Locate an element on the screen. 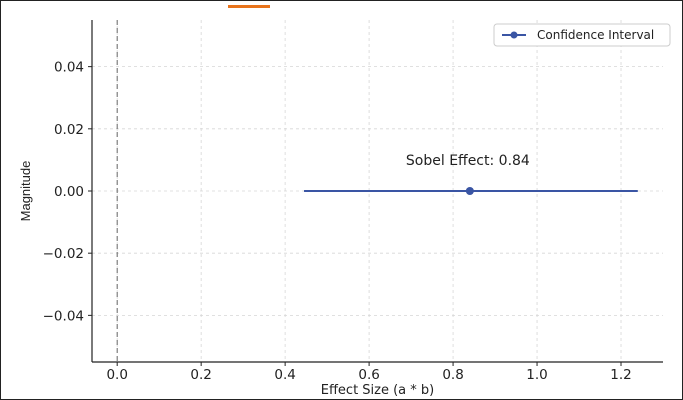  x-tick-label: 0.8 is located at coordinates (452, 375).